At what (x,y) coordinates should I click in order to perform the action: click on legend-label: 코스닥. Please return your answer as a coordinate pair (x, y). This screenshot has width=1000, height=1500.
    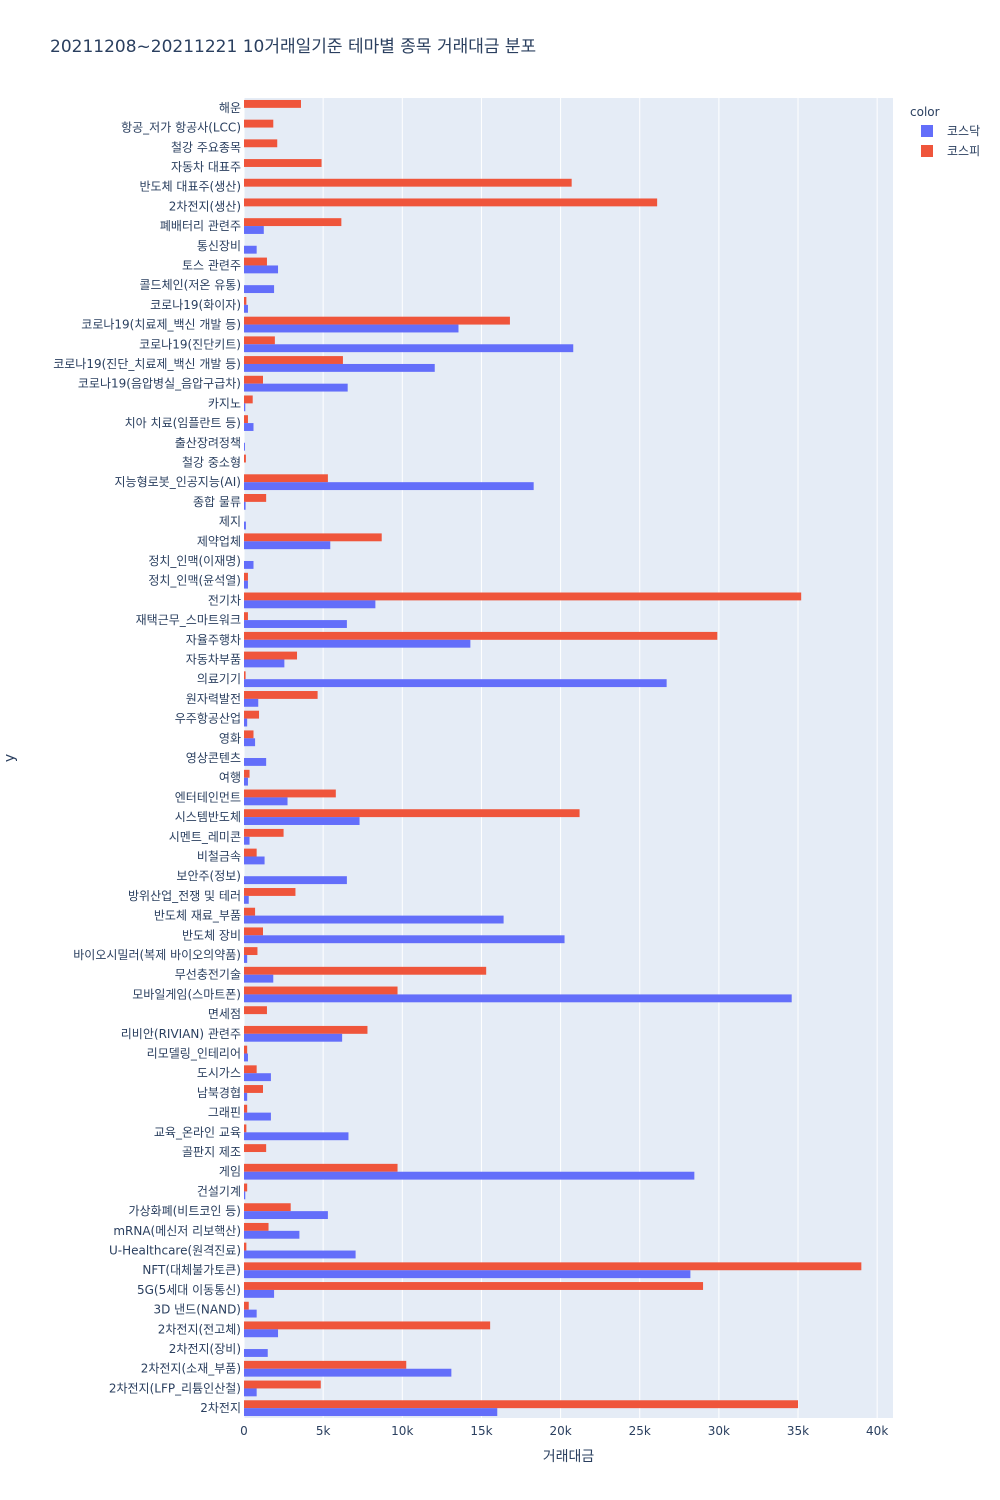
    Looking at the image, I should click on (963, 131).